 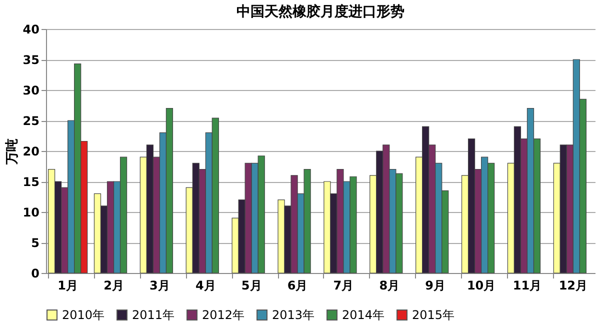 I want to click on y-tick-label: 10, so click(x=31, y=213).